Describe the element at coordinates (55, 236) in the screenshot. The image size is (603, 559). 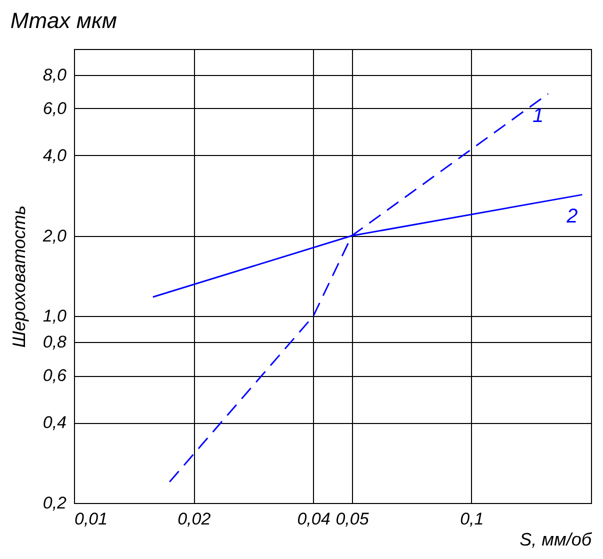
I see `y-tick-label: 2,0` at that location.